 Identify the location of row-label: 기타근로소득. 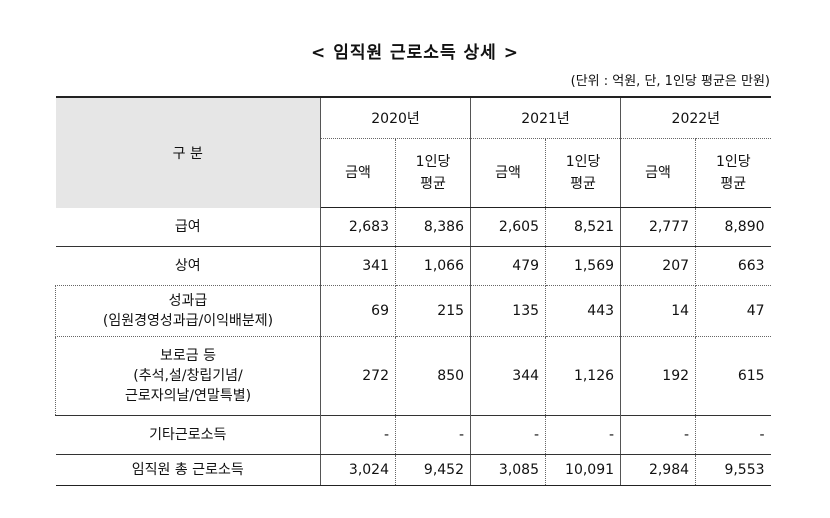
(188, 435).